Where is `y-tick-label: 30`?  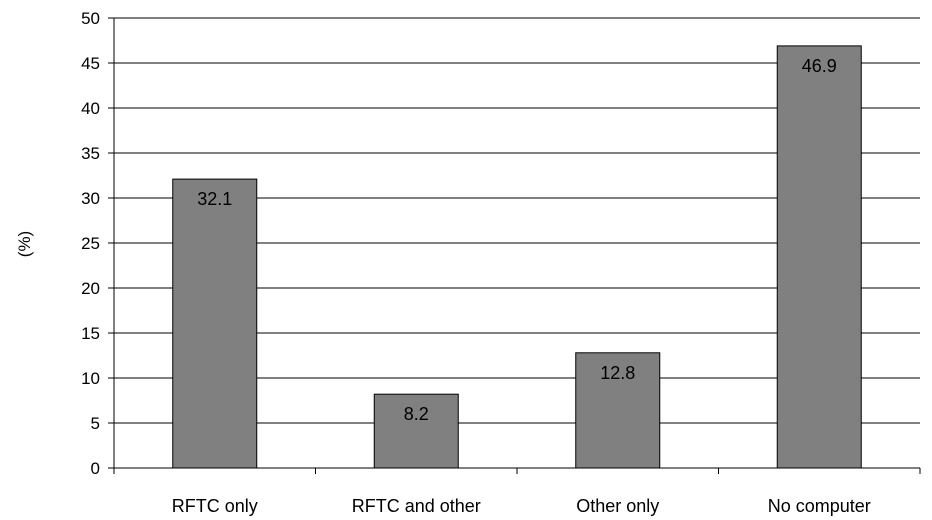
y-tick-label: 30 is located at coordinates (90, 198).